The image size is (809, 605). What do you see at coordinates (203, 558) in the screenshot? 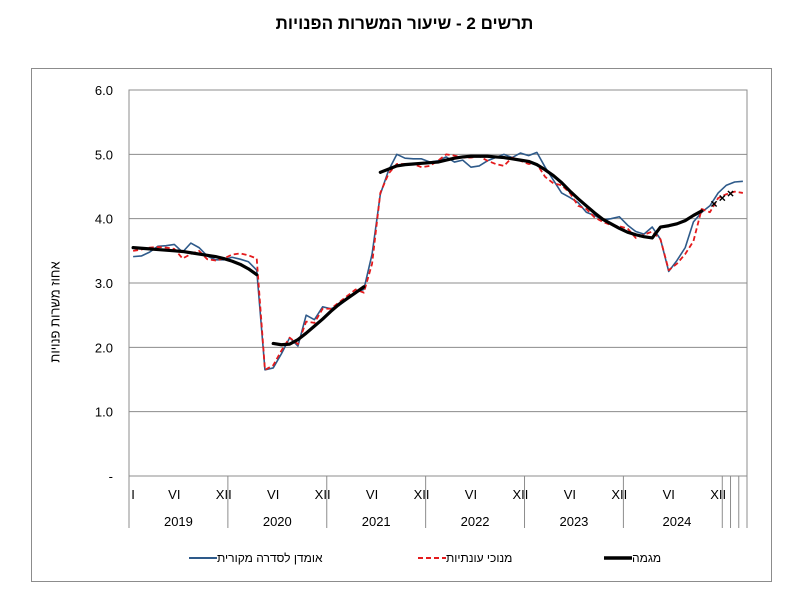
I see `legend-swatch-original` at bounding box center [203, 558].